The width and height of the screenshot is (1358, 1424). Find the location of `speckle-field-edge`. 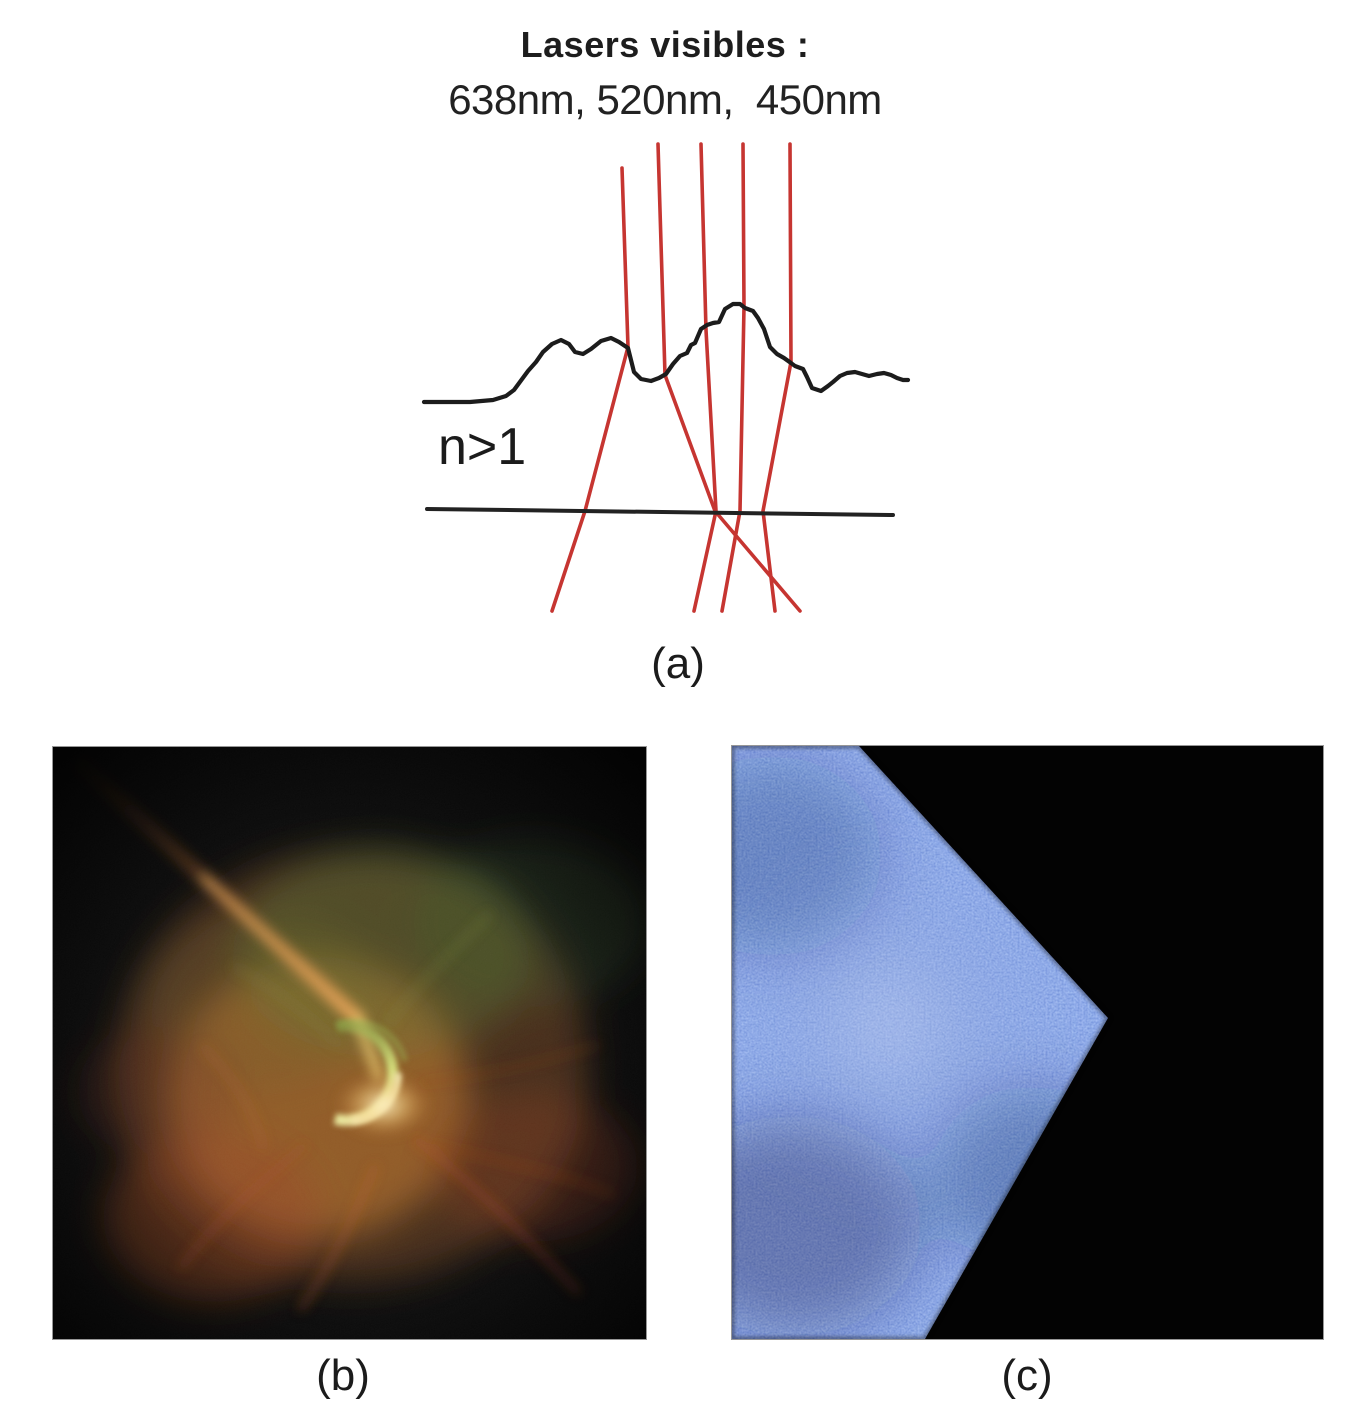

speckle-field-edge is located at coordinates (921, 1042).